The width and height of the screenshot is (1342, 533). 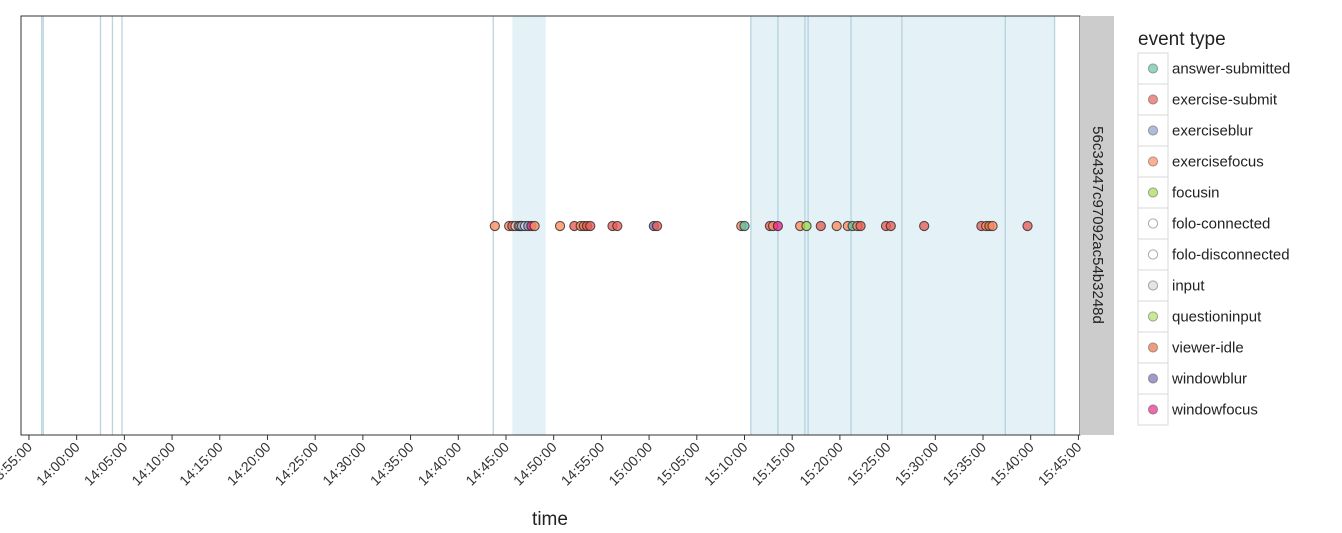 I want to click on facet-strip-background, so click(x=1097, y=225).